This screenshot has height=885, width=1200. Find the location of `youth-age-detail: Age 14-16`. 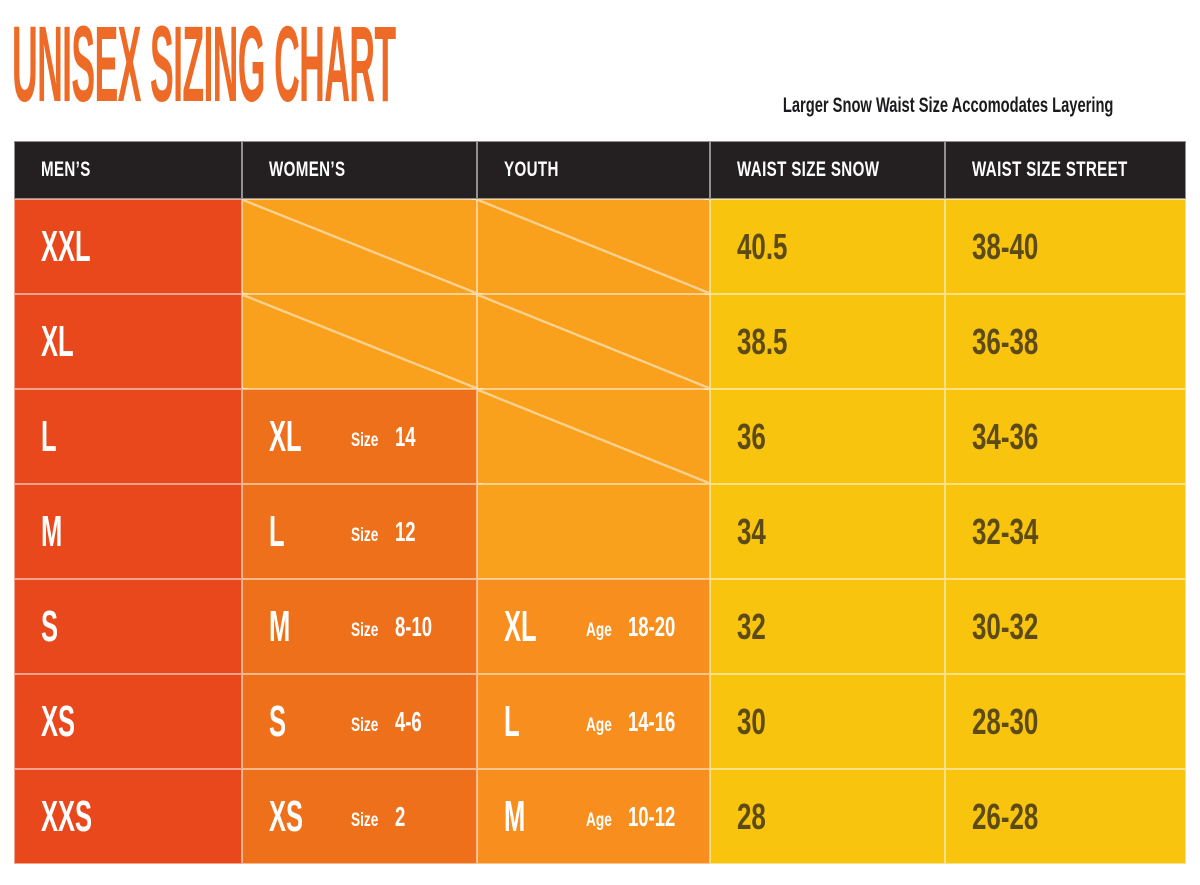

youth-age-detail: Age 14-16 is located at coordinates (643, 722).